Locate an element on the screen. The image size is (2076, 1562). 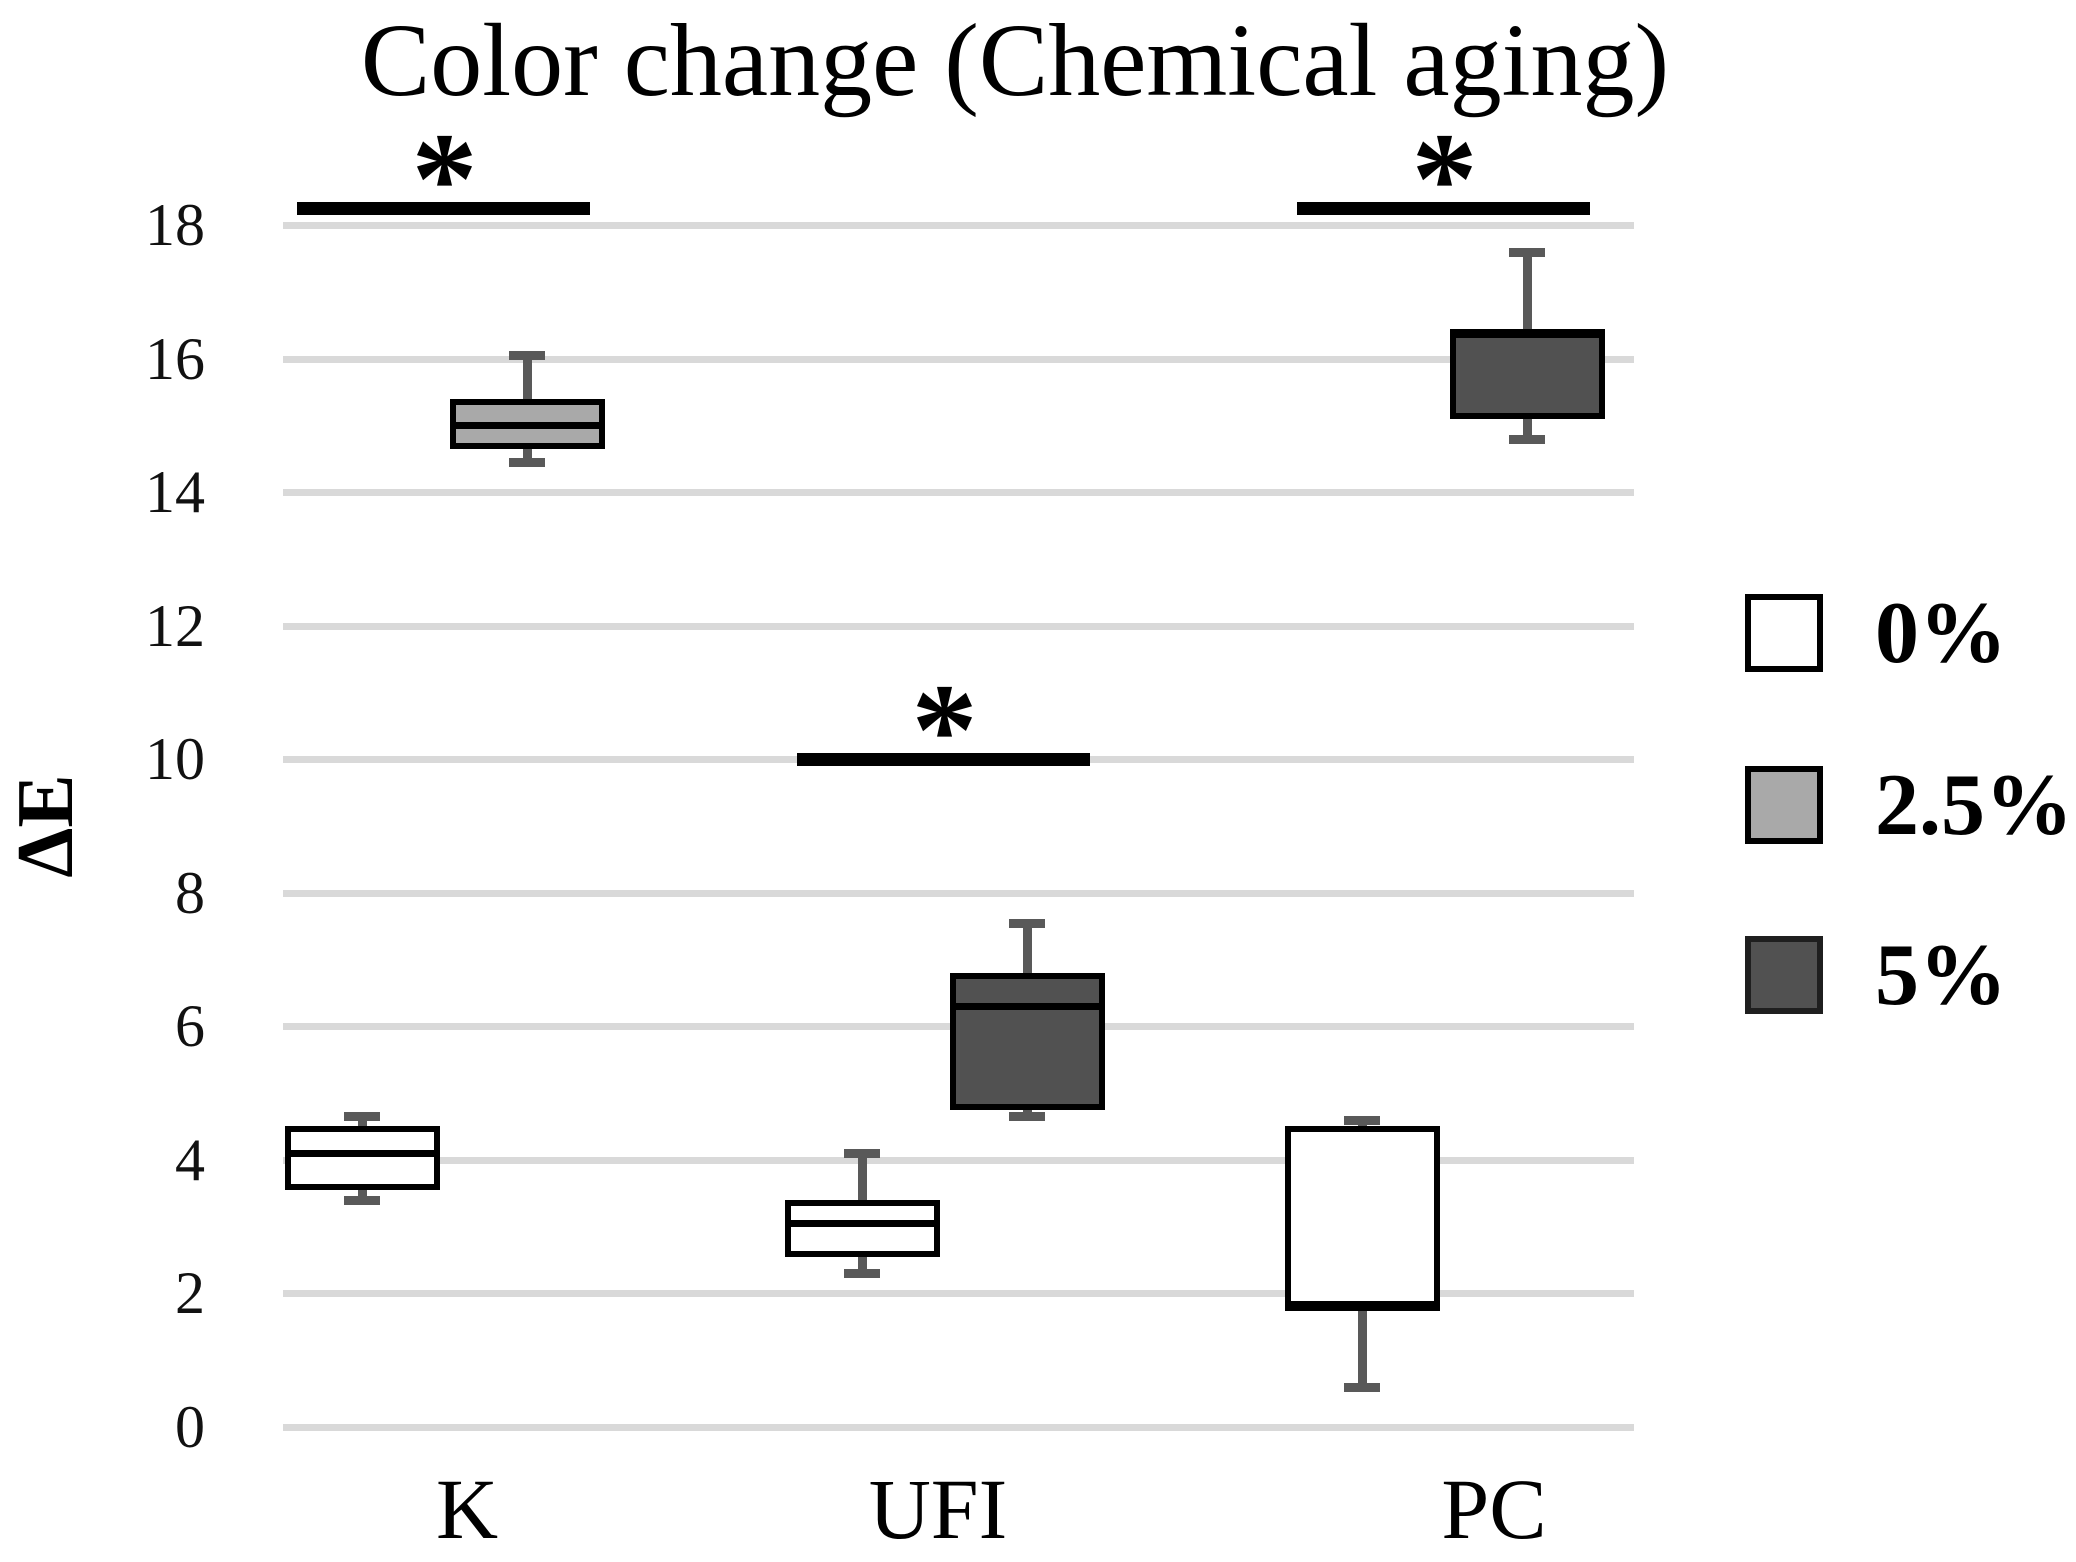
legend-swatch-2.5 is located at coordinates (1784, 805).